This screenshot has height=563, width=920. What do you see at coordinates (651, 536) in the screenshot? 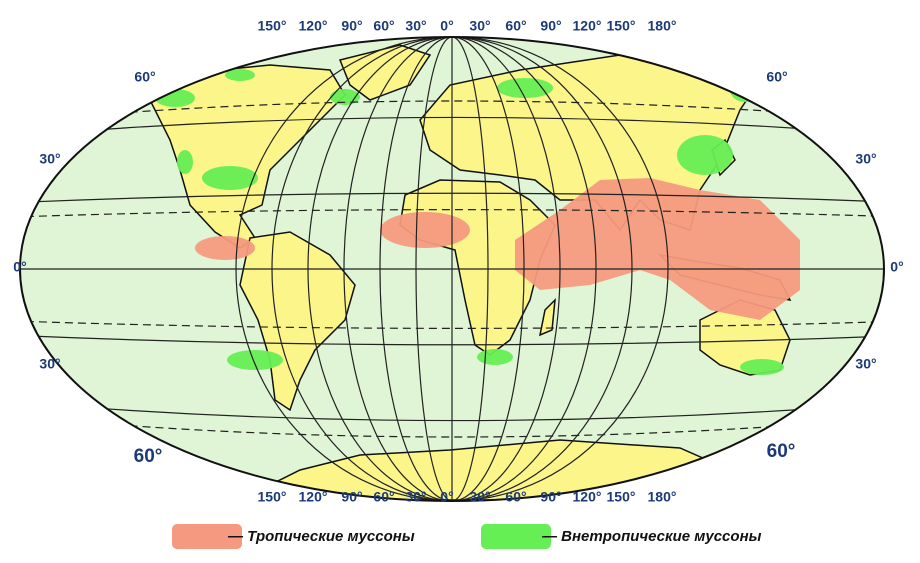
I see `legend-label: — Внетропические муссоны` at bounding box center [651, 536].